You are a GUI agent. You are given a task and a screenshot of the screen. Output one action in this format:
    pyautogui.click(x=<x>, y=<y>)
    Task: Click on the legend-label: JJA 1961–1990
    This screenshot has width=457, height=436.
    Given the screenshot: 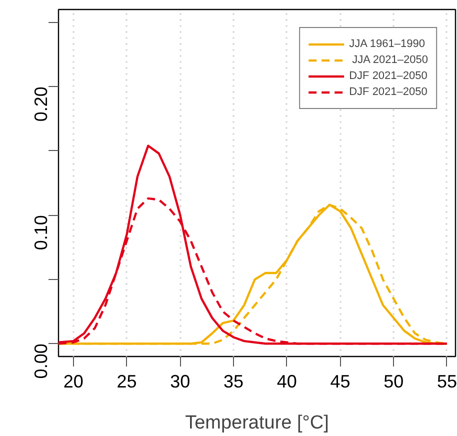 What is the action you would take?
    pyautogui.click(x=387, y=44)
    